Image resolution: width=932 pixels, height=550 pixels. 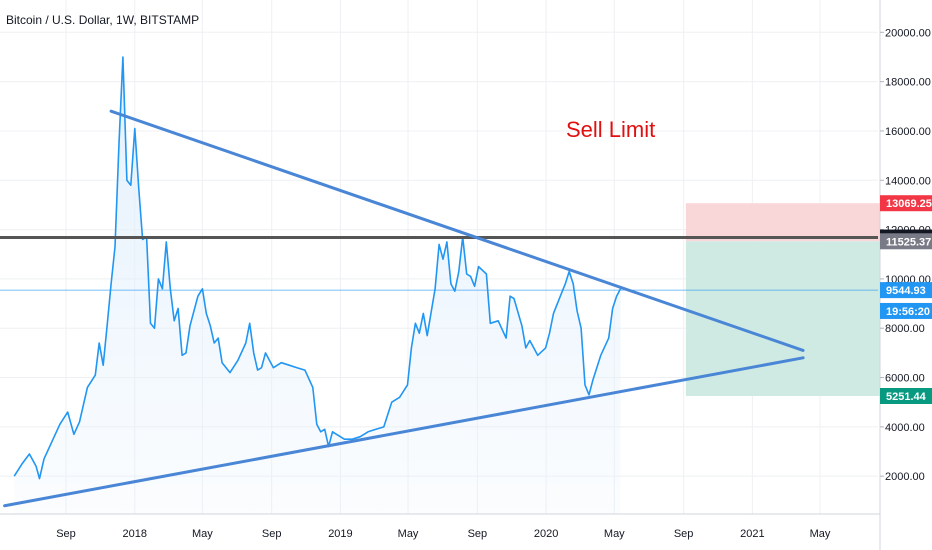 I want to click on y-tick-label: 8000.00, so click(x=905, y=329).